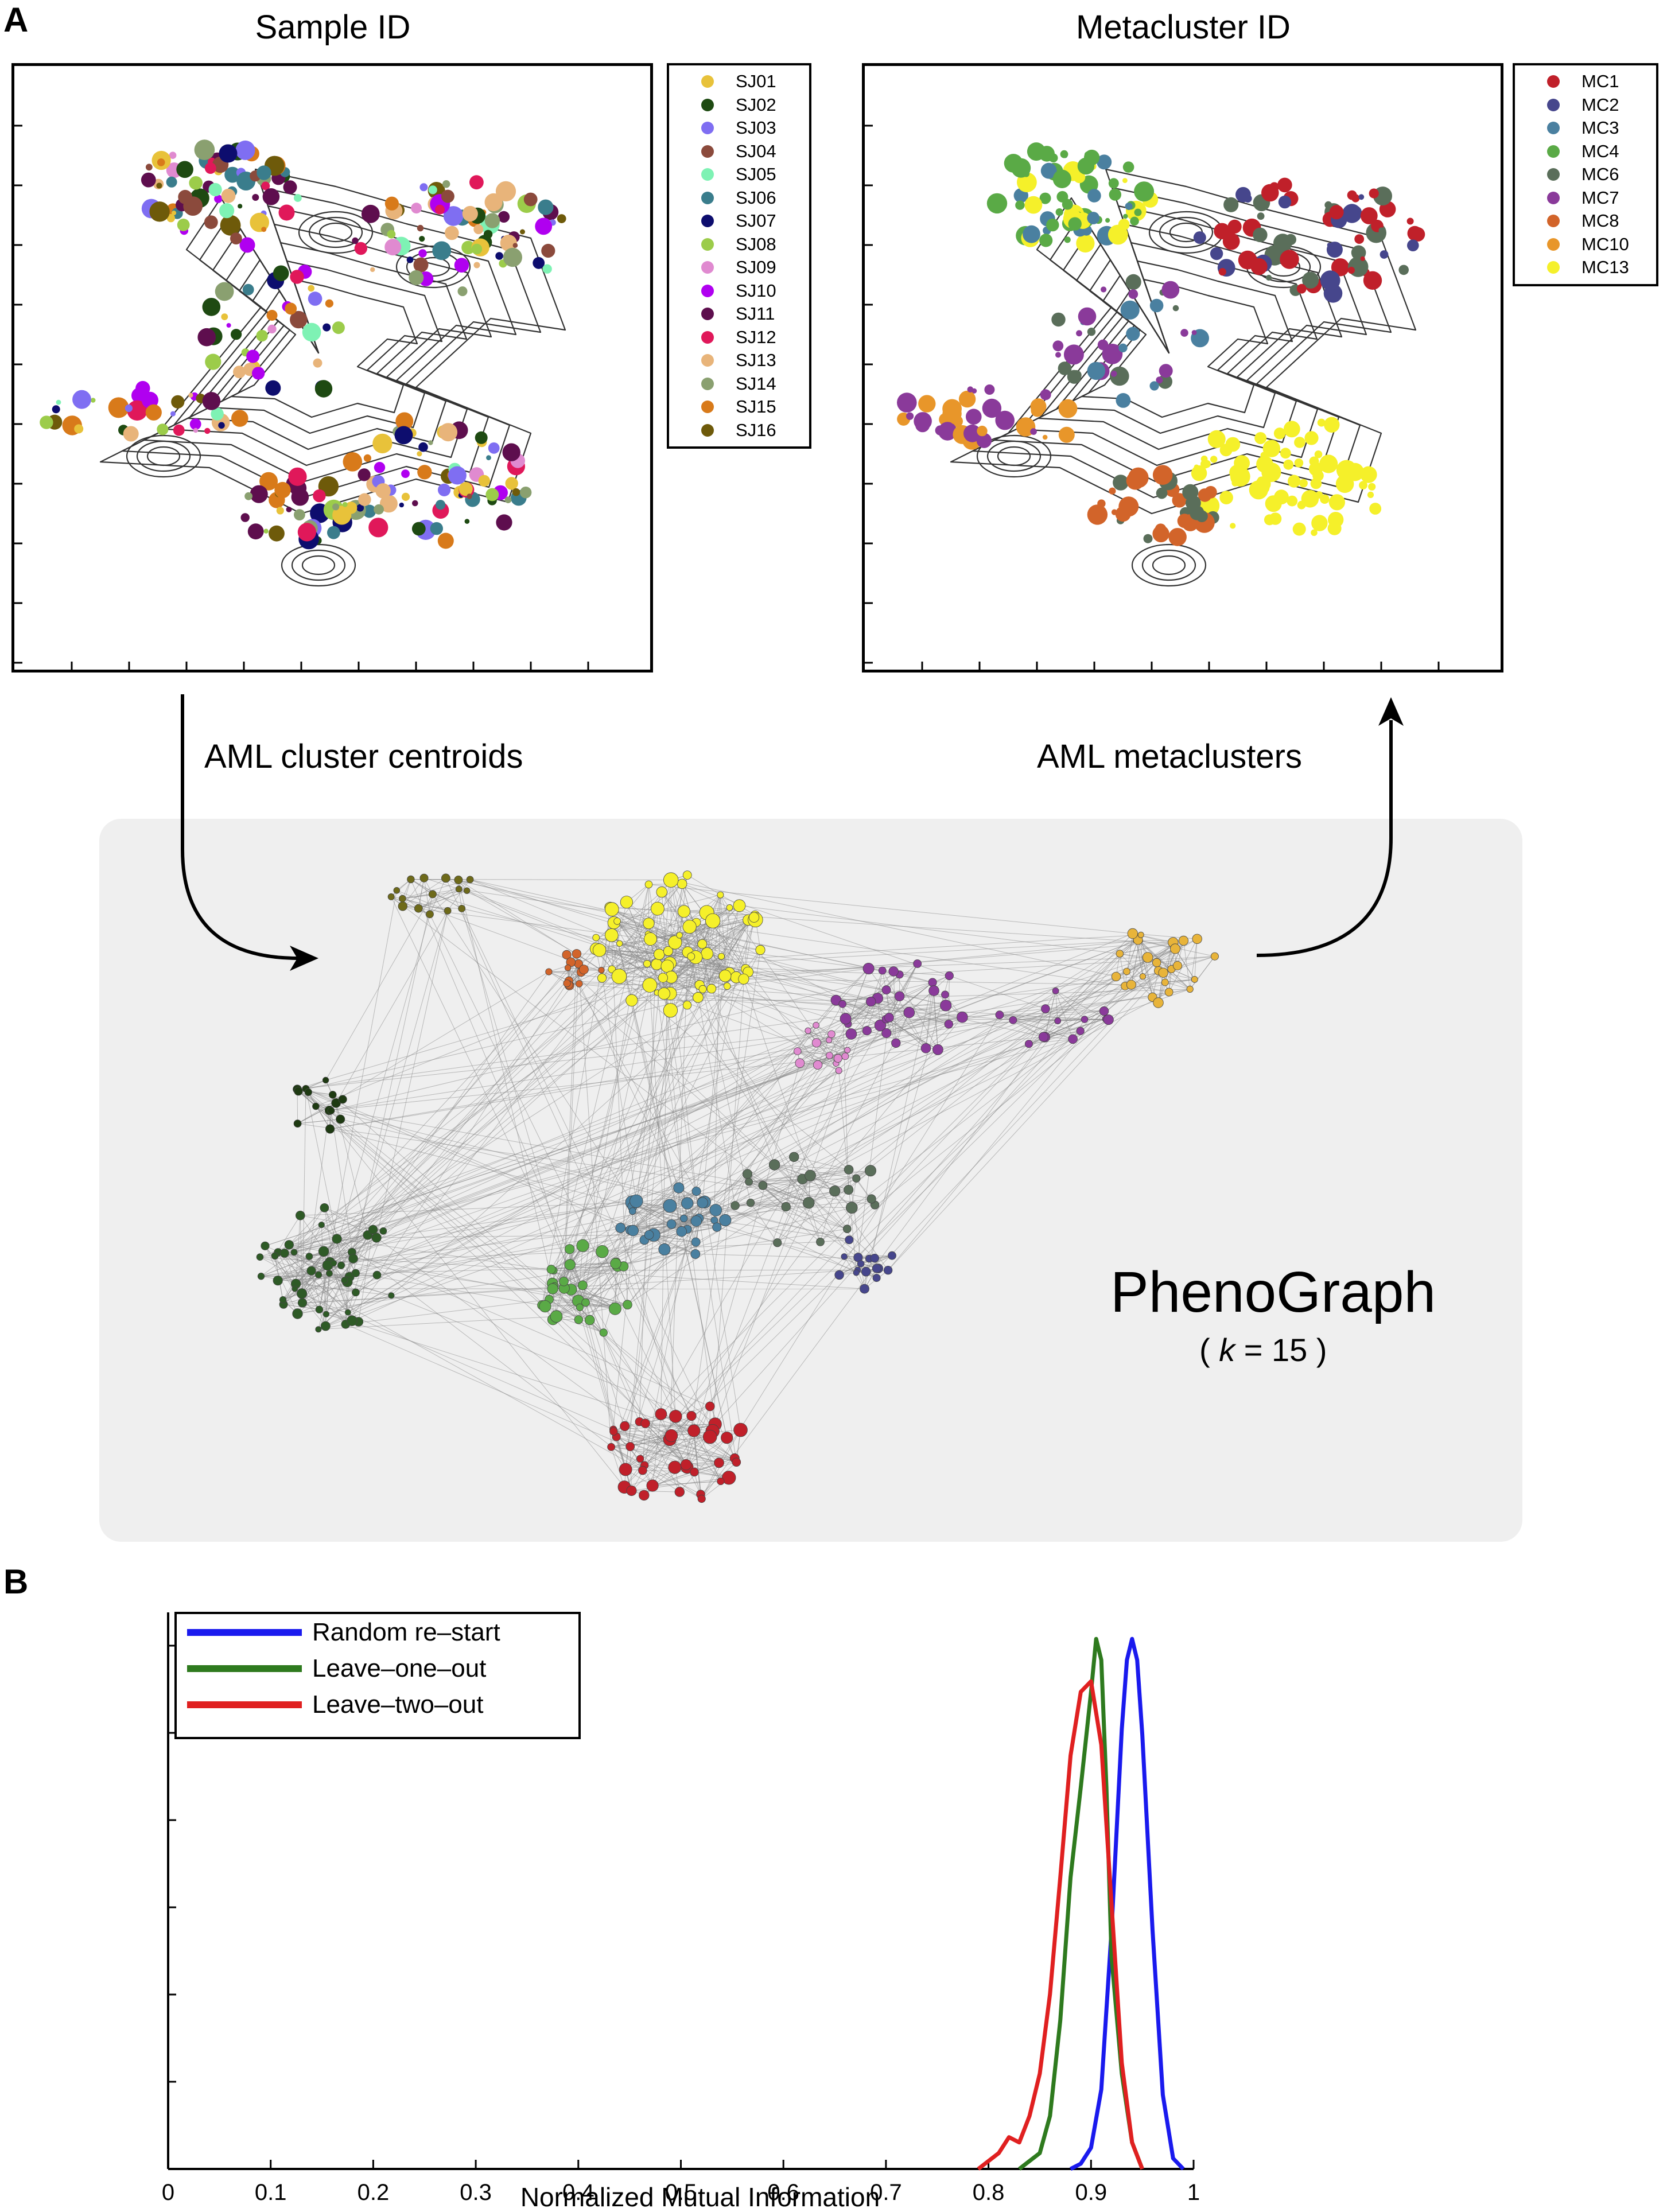 The width and height of the screenshot is (1667, 2212). What do you see at coordinates (1153, 397) in the screenshot?
I see `axis-ticks` at bounding box center [1153, 397].